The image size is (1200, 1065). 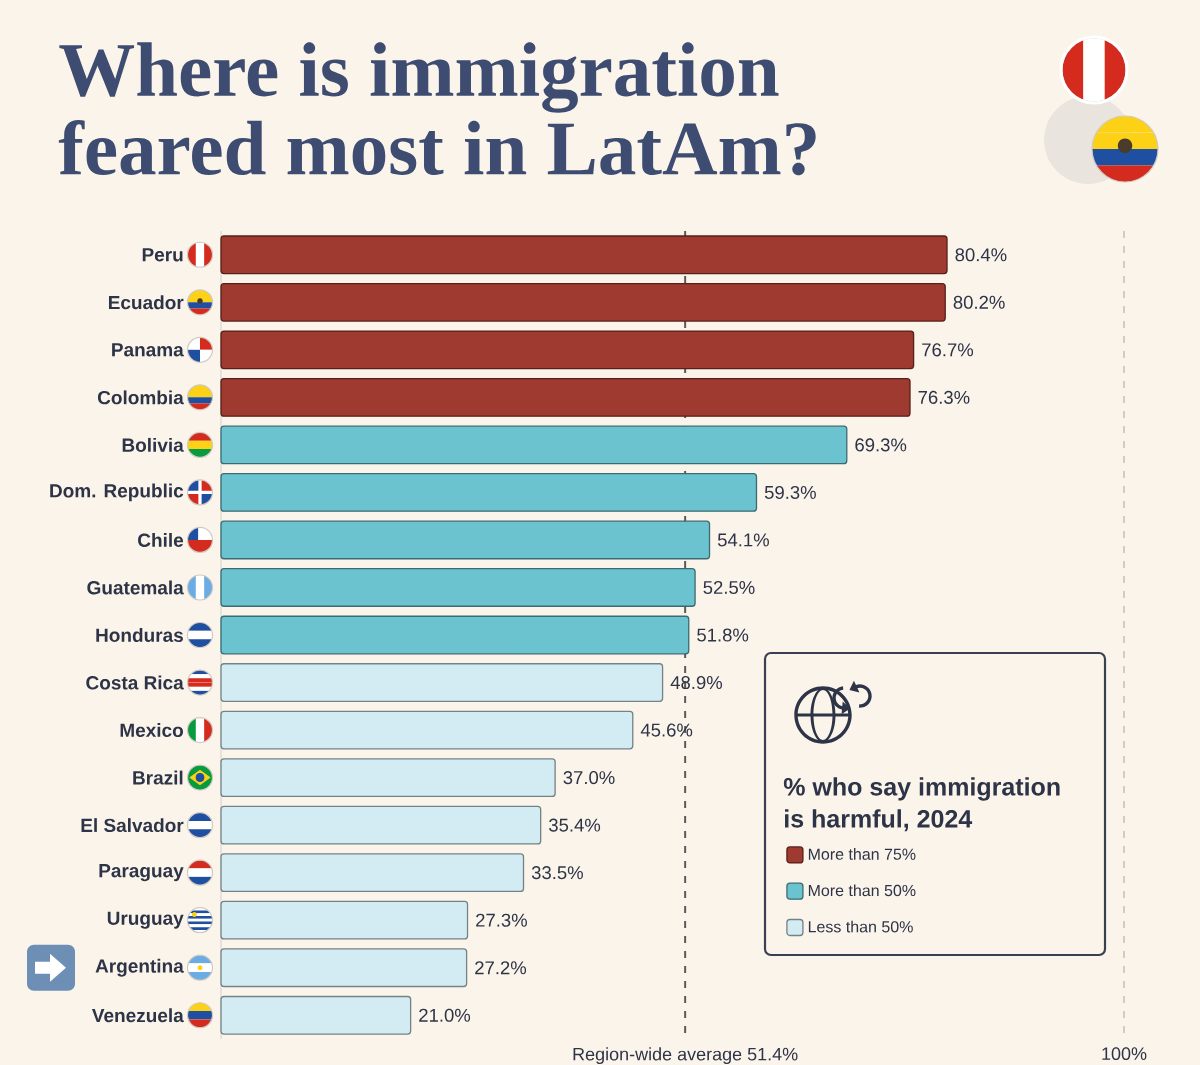 I want to click on y-tick-label: Dom. Republic, so click(x=117, y=492).